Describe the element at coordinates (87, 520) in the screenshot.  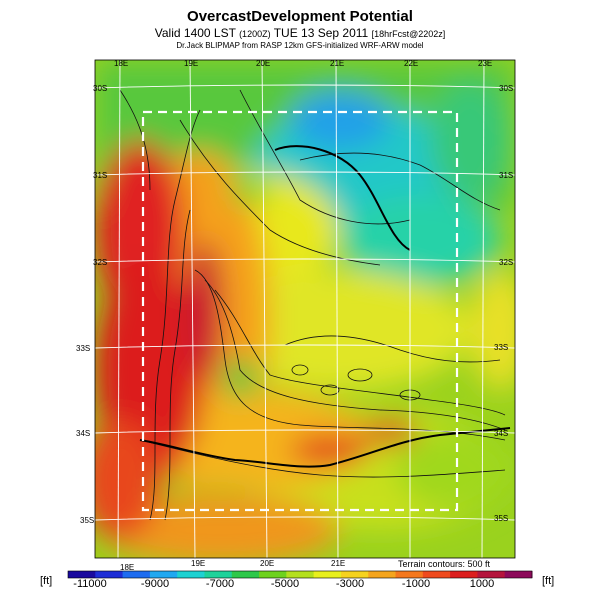
I see `left-lat-label: 35S` at that location.